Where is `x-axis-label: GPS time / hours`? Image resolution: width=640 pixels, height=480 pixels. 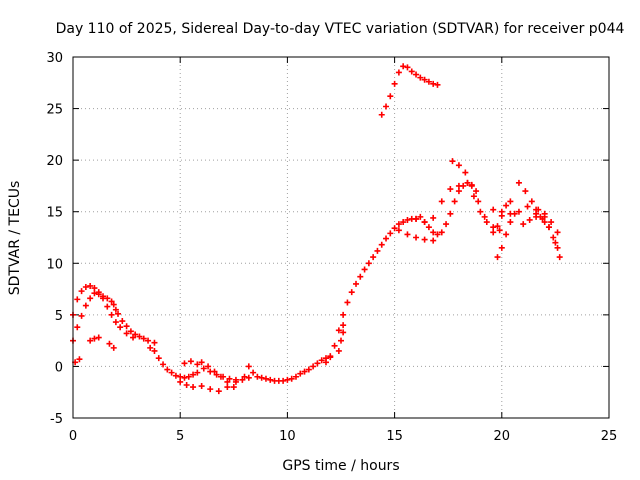
x-axis-label: GPS time / hours is located at coordinates (340, 466).